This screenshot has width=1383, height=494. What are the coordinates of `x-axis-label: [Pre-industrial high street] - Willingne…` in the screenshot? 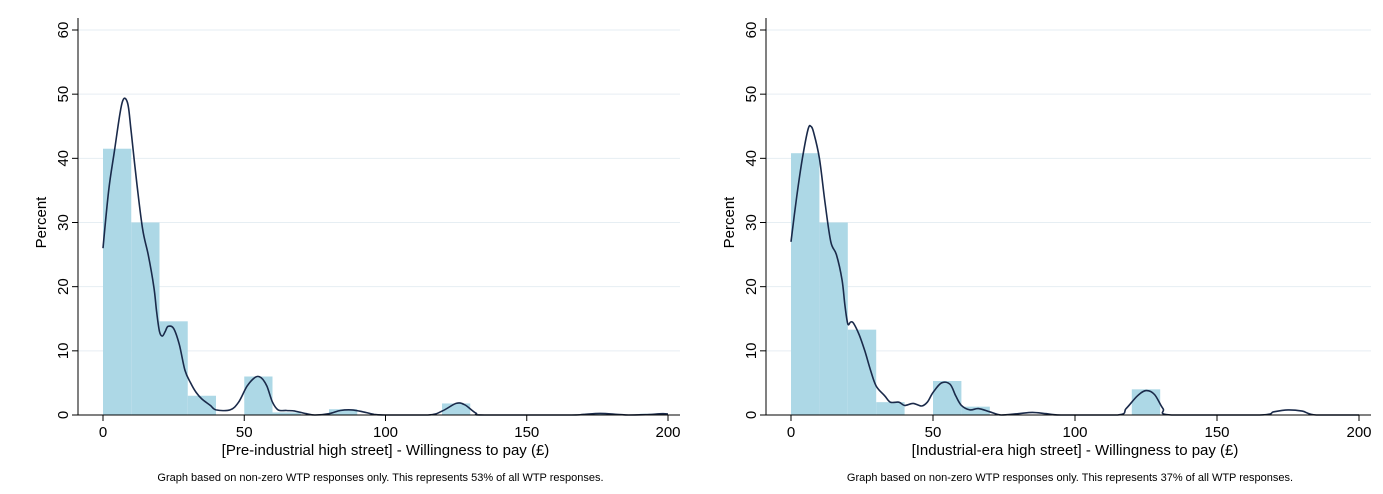 It's located at (386, 450).